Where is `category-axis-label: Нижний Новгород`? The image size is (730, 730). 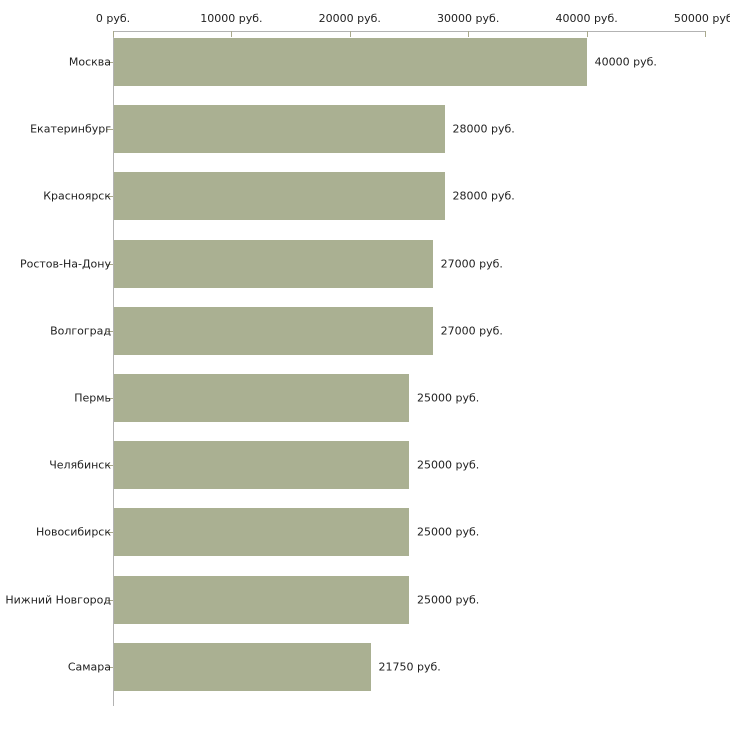
category-axis-label: Нижний Новгород is located at coordinates (58, 600).